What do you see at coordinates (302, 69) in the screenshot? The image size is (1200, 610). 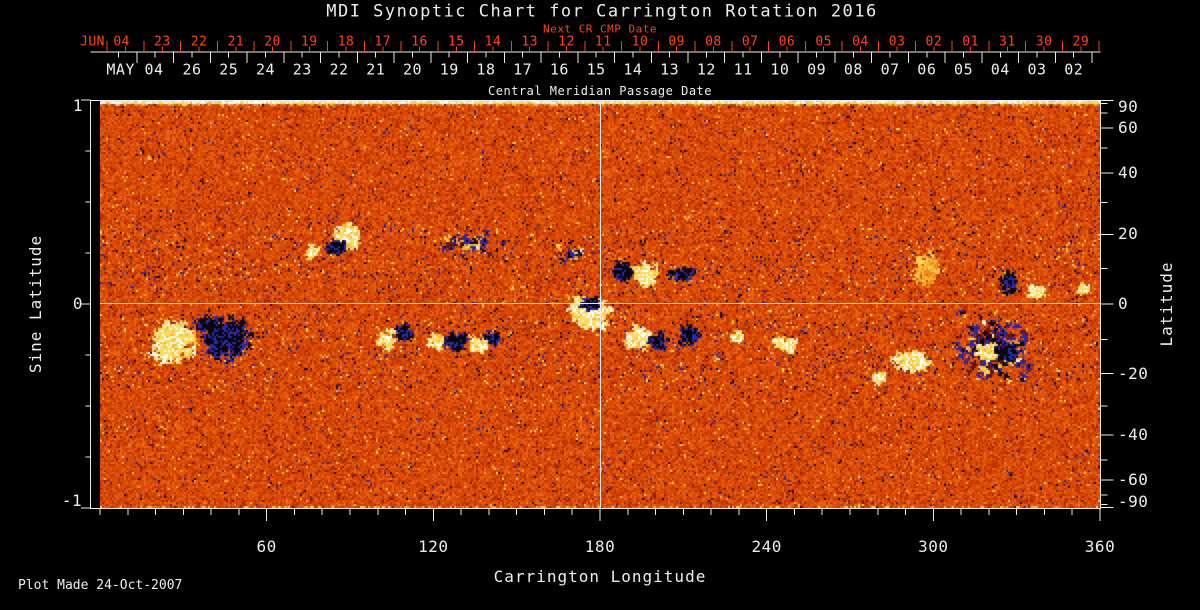 I see `cmp-day-label: 23` at bounding box center [302, 69].